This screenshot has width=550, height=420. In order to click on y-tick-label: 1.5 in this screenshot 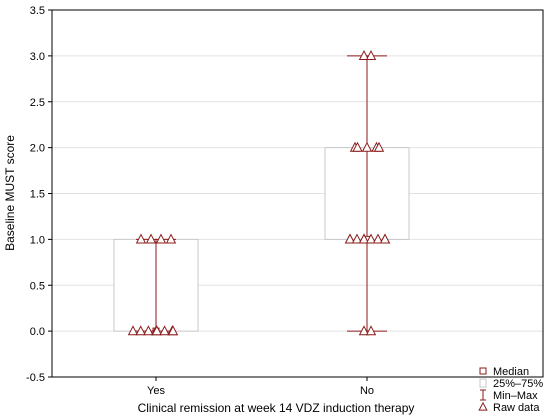, I will do `click(37, 195)`.